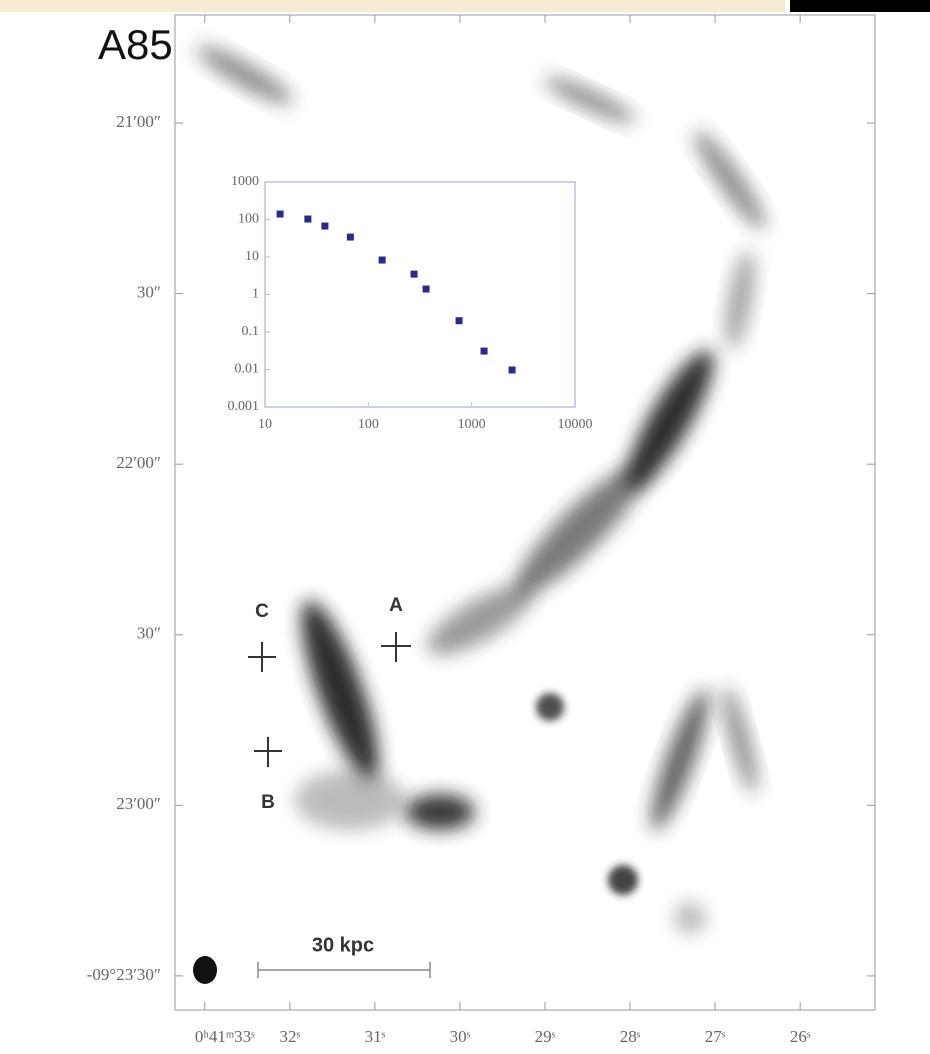 This screenshot has width=930, height=1054. Describe the element at coordinates (860, 6) in the screenshot. I see `top-bar-dark` at that location.